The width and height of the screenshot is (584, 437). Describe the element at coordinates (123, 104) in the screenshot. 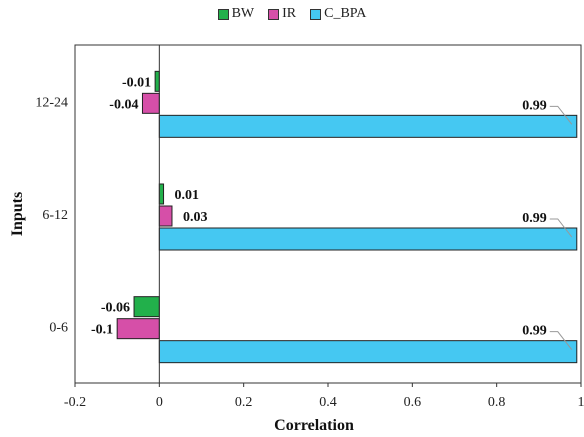

I see `data-label-ir: -0.04` at that location.